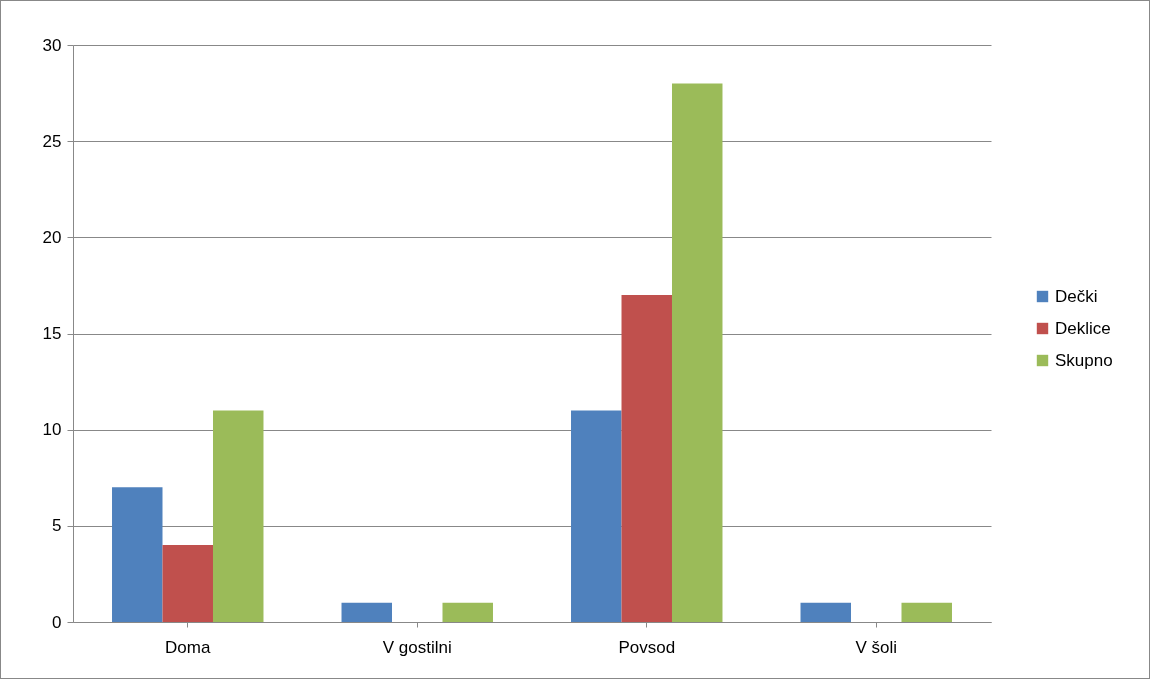 The width and height of the screenshot is (1150, 679). Describe the element at coordinates (647, 647) in the screenshot. I see `x-tick-label: Povsod` at that location.